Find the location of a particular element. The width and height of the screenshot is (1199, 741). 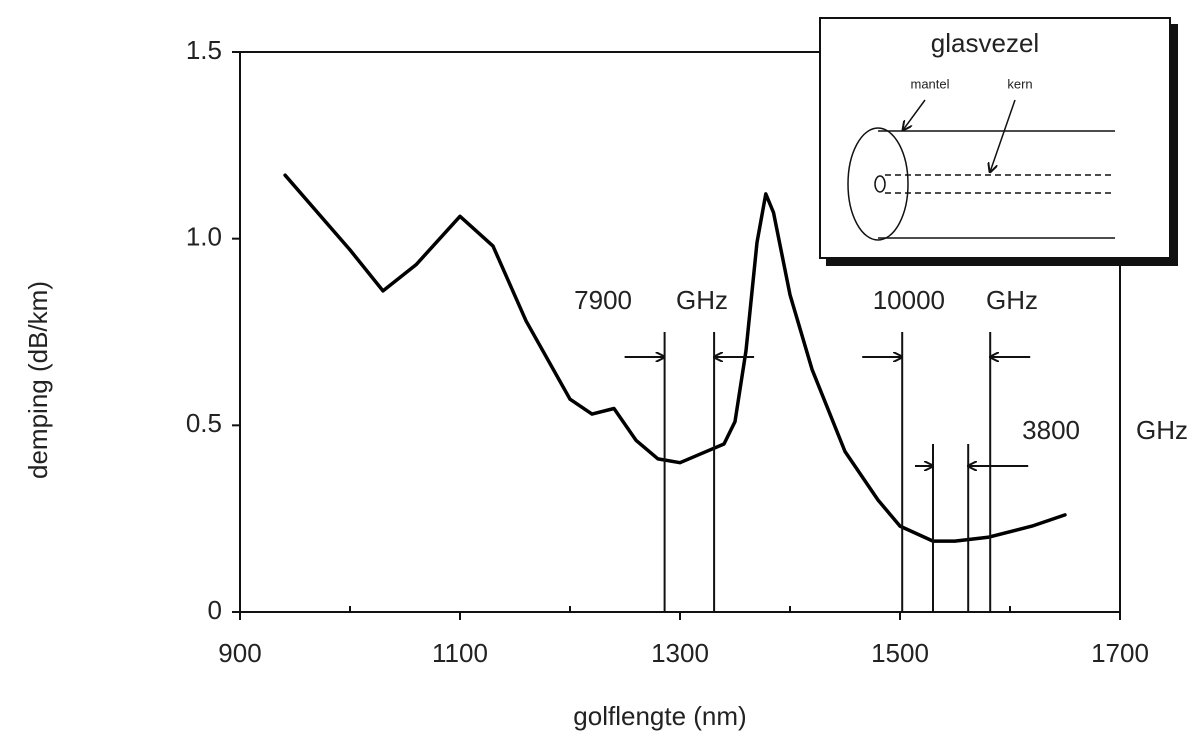

fiber-end is located at coordinates (878, 184).